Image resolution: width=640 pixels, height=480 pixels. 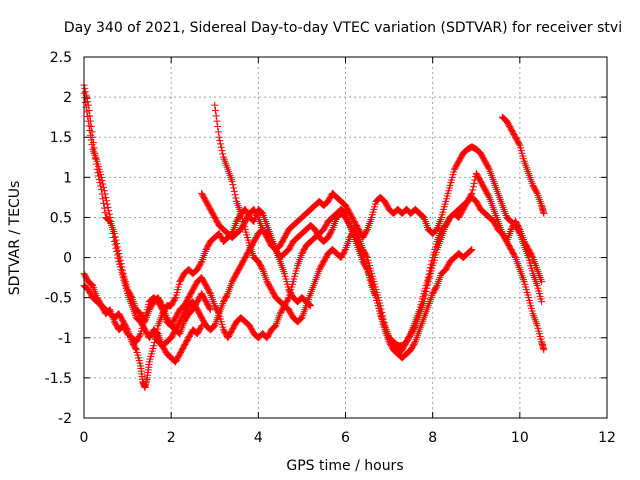 What do you see at coordinates (67, 98) in the screenshot?
I see `y-tick-label: 2` at bounding box center [67, 98].